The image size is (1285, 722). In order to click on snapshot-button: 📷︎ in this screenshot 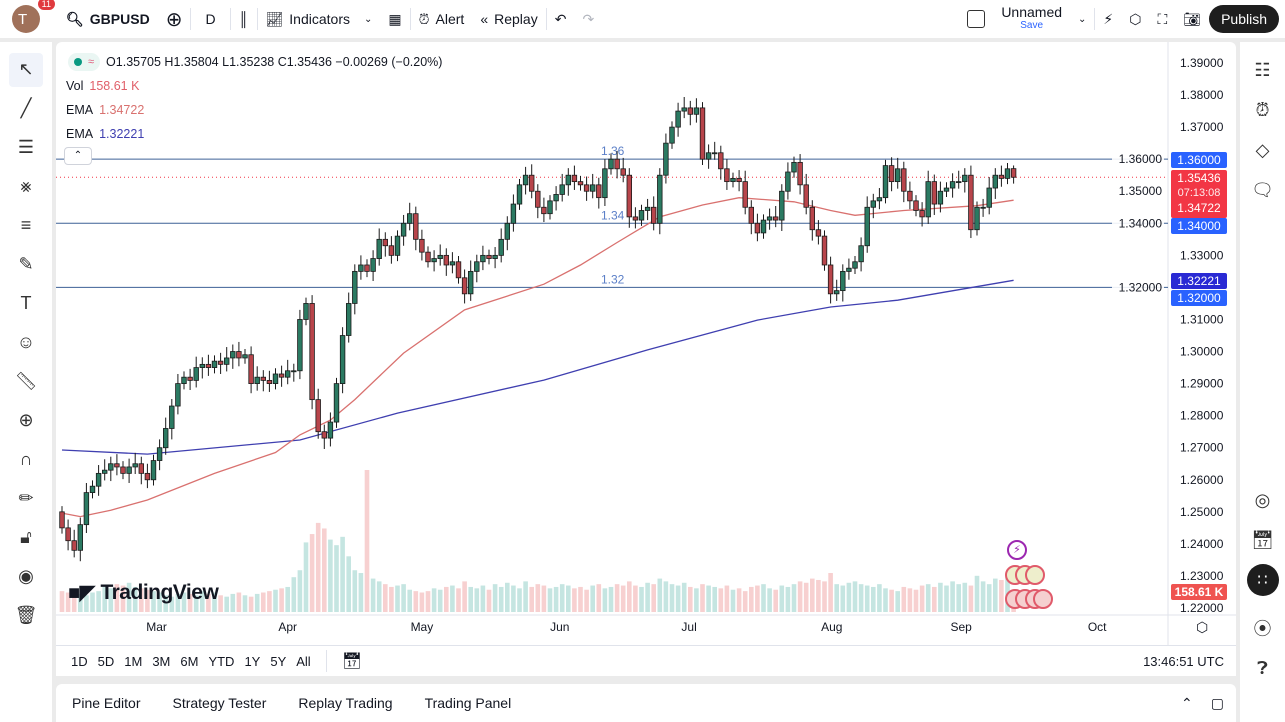, I will do `click(1192, 19)`.